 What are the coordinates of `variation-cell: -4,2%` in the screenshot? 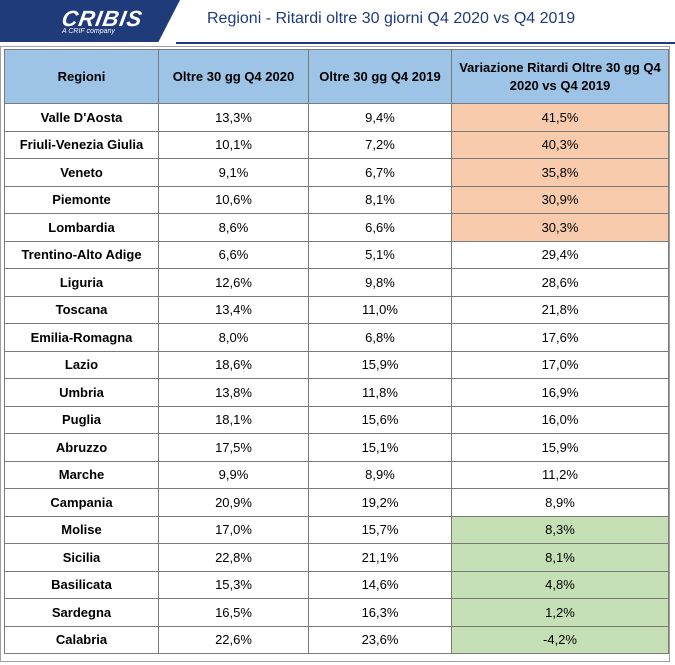 It's located at (560, 639).